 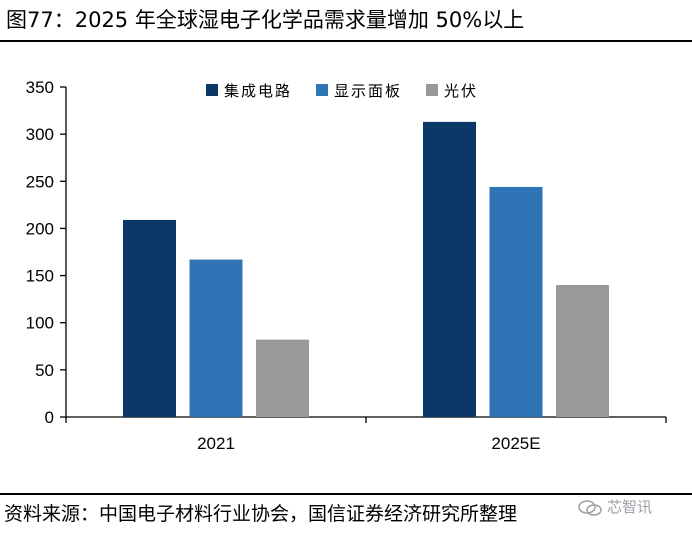 I want to click on source-note: 资料来源：中国电子材料行业协会，国信证券经济研究所整理, so click(x=261, y=514).